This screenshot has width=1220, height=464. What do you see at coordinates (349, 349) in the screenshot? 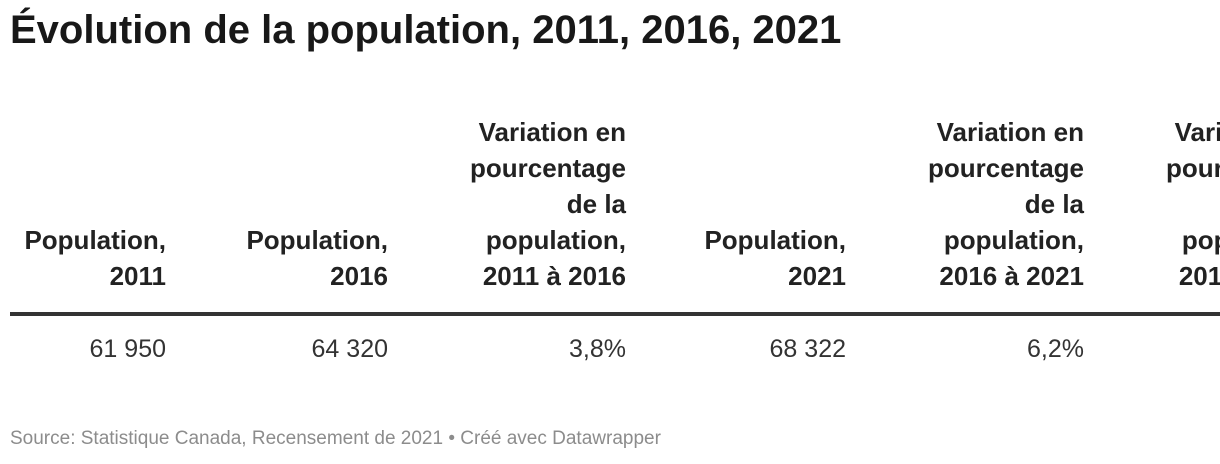
I see `table-cell: 64 320` at bounding box center [349, 349].